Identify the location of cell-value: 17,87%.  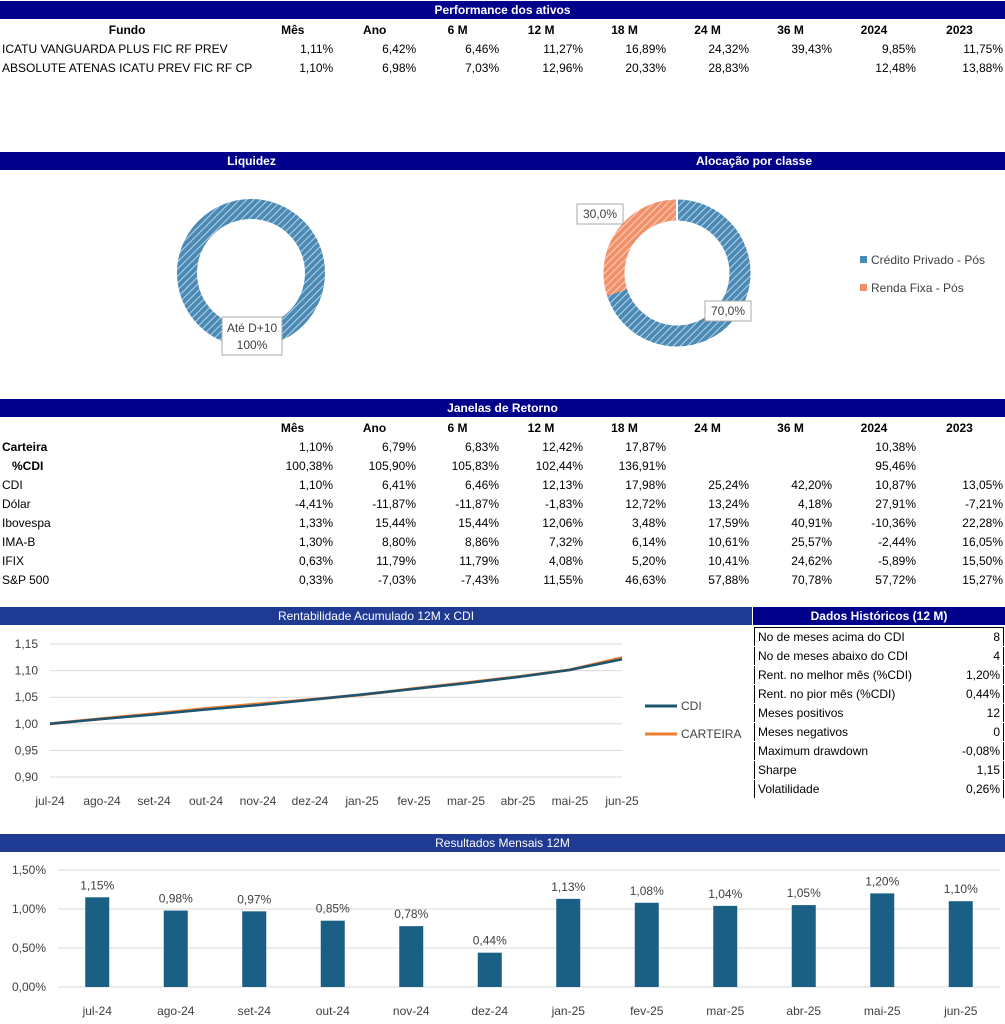
(645, 446).